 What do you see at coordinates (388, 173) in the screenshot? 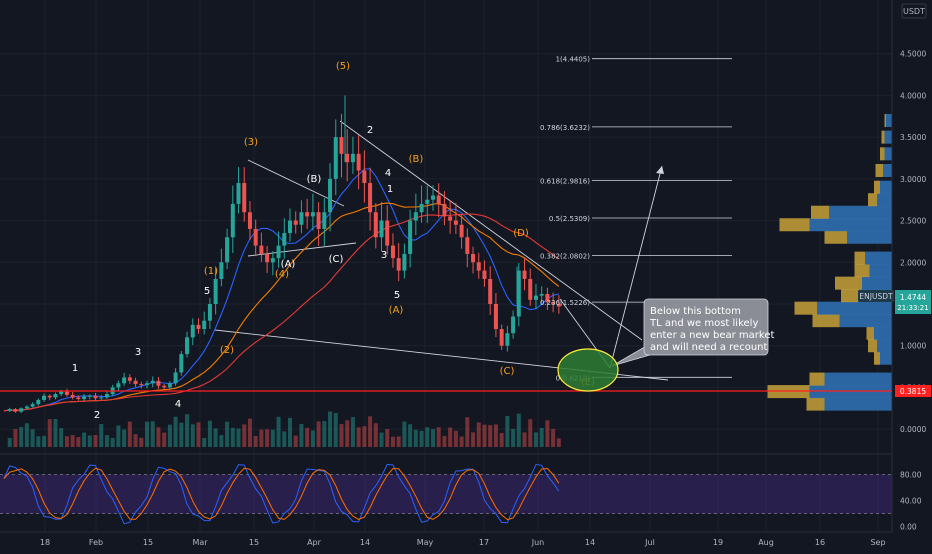
I see `wave-label: 4` at bounding box center [388, 173].